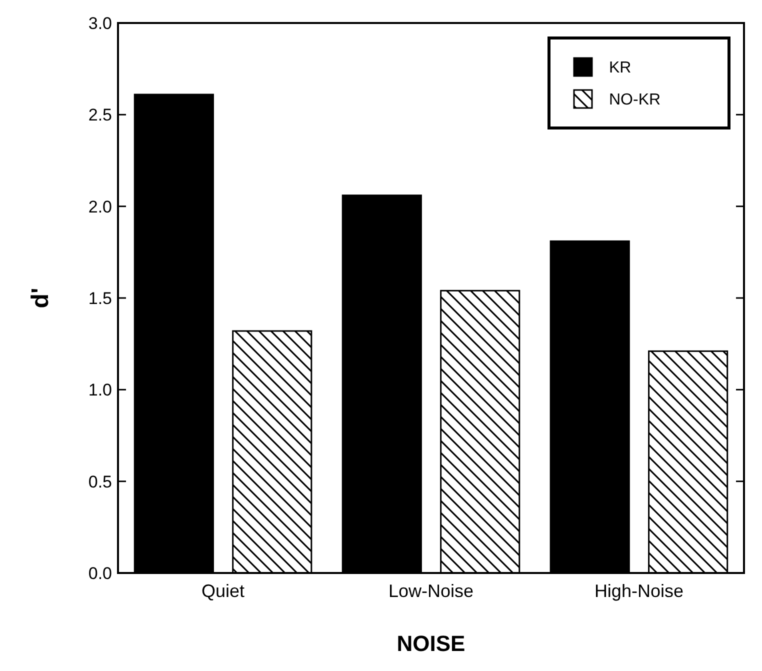 This screenshot has width=762, height=671. I want to click on x-axis-title: NOISE, so click(431, 643).